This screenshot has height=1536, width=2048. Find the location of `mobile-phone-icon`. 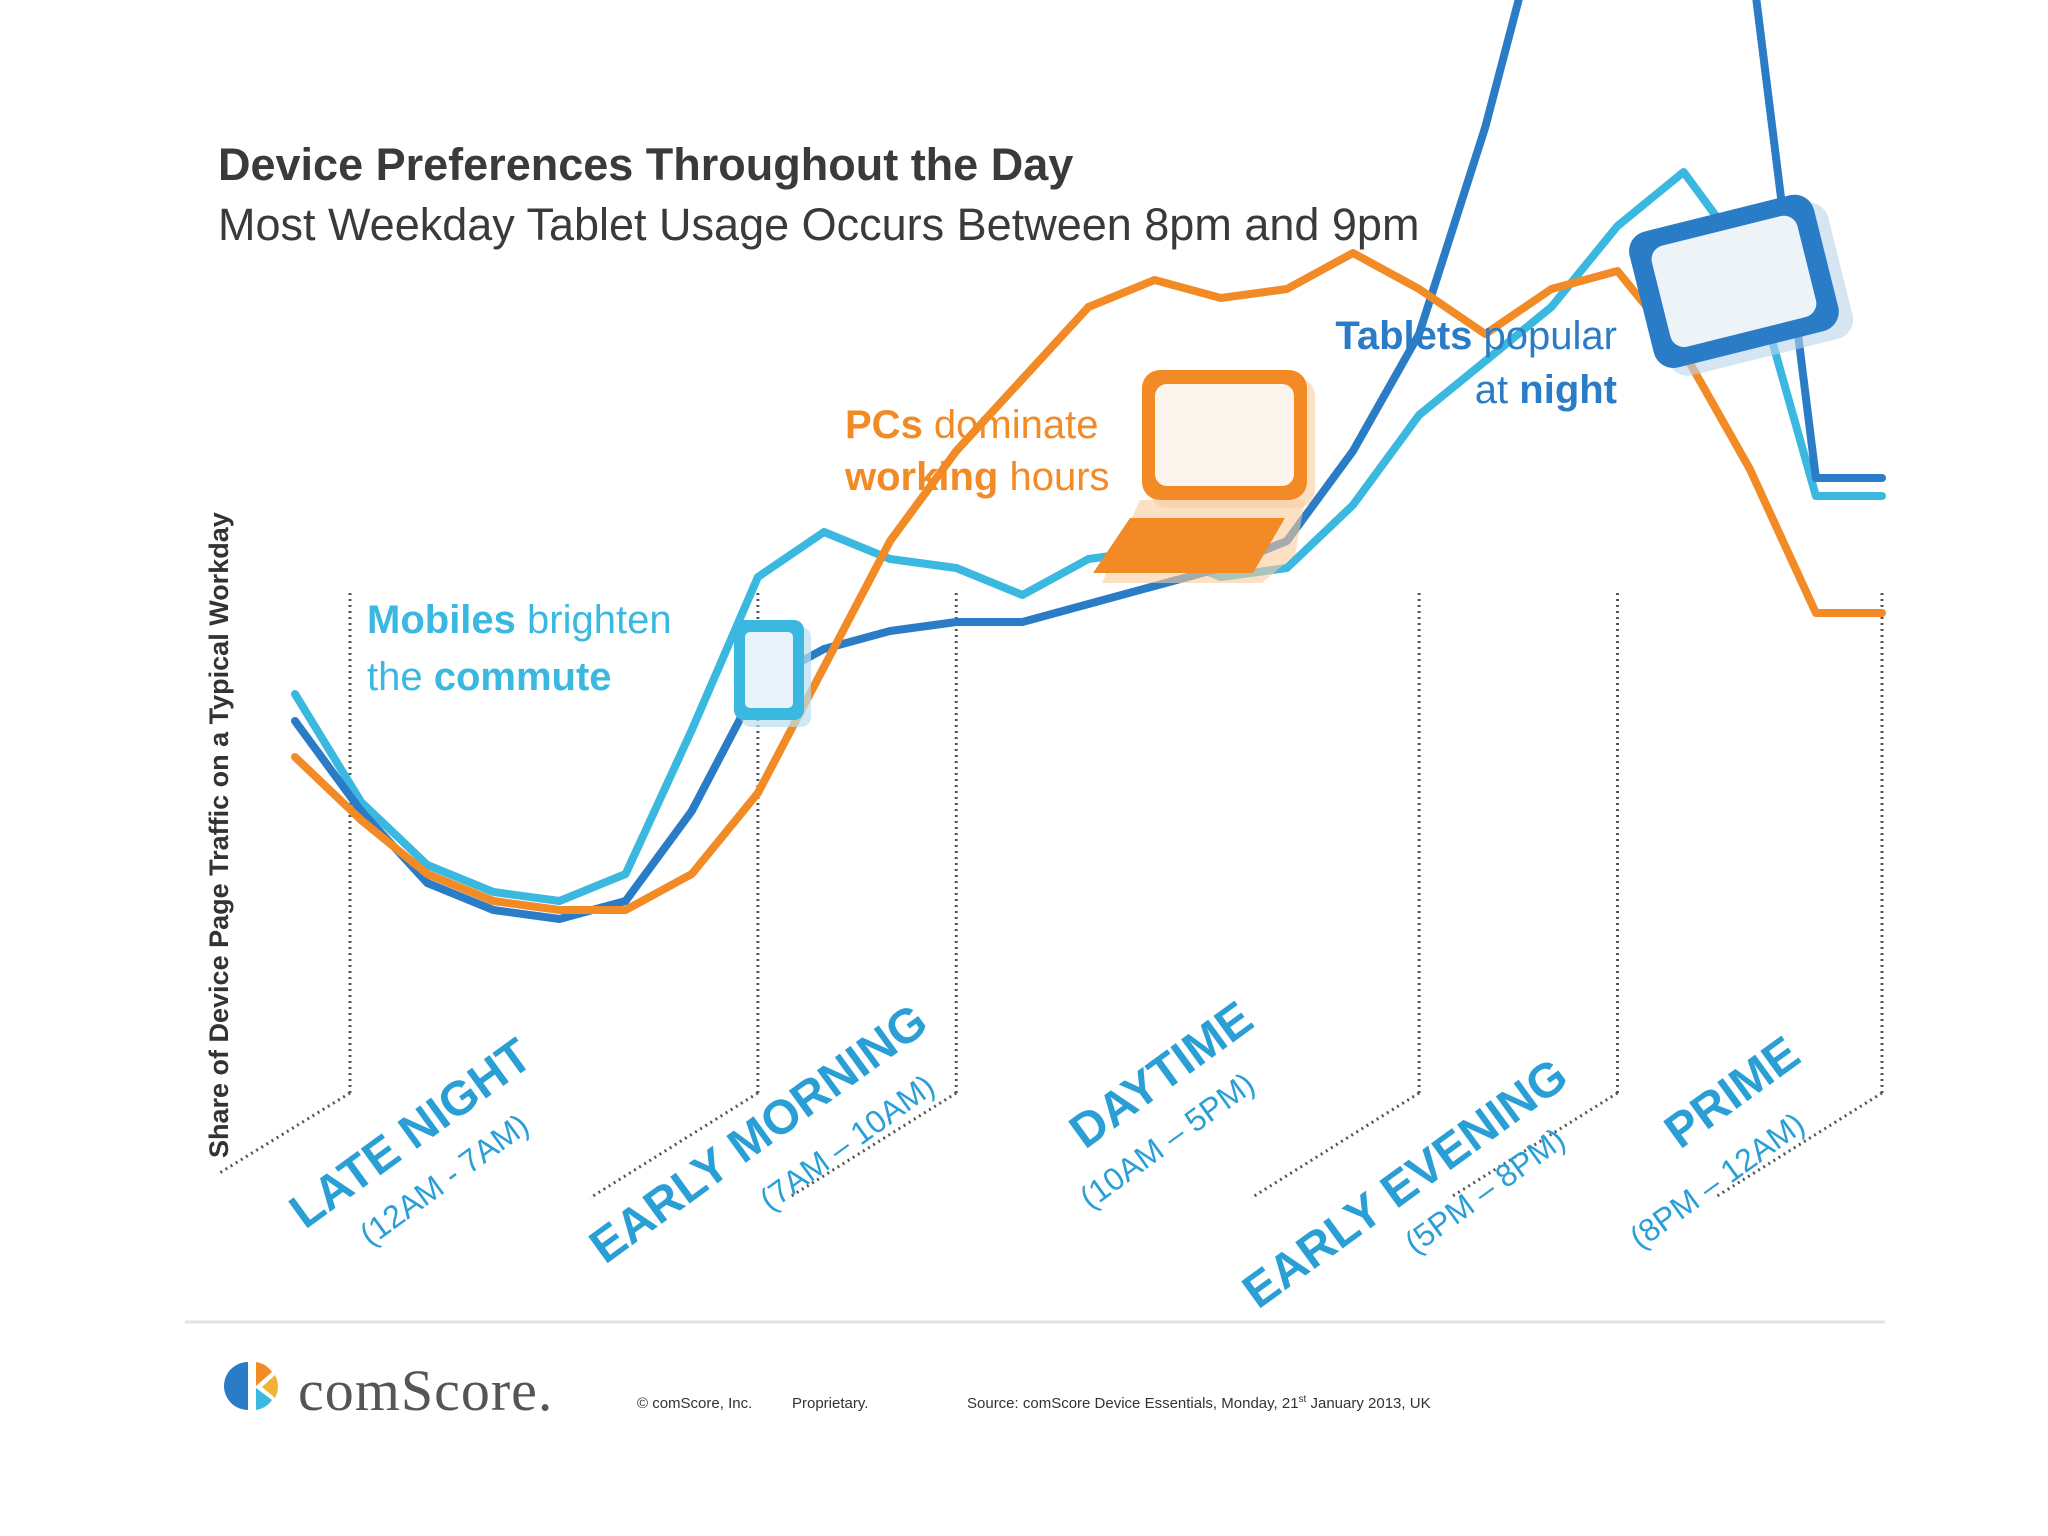

mobile-phone-icon is located at coordinates (772, 673).